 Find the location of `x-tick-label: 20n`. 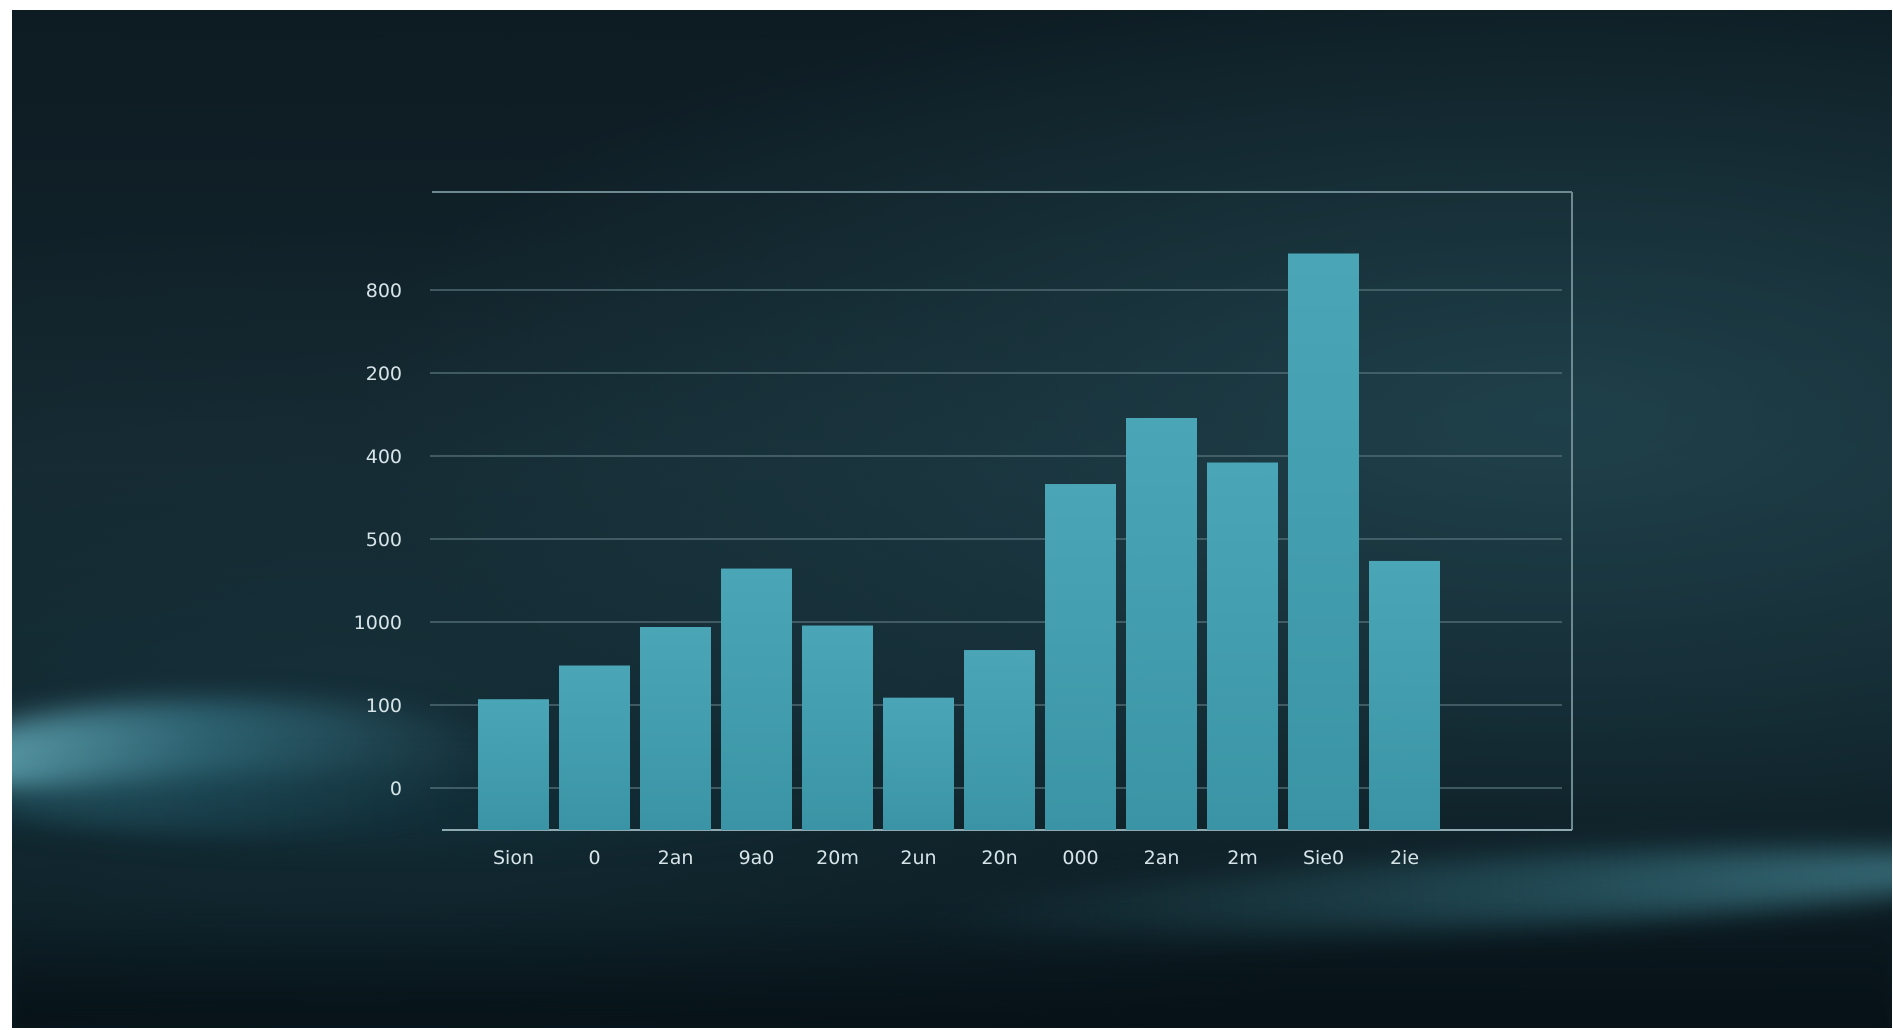

x-tick-label: 20n is located at coordinates (999, 858).